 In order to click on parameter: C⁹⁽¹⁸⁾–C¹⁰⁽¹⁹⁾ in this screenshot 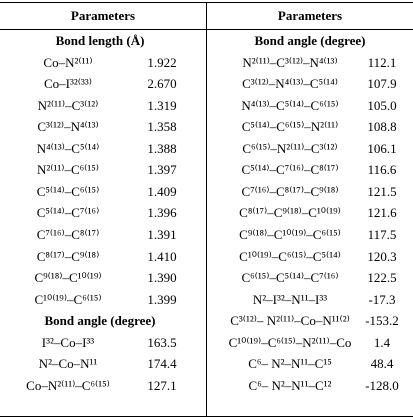, I will do `click(68, 278)`.